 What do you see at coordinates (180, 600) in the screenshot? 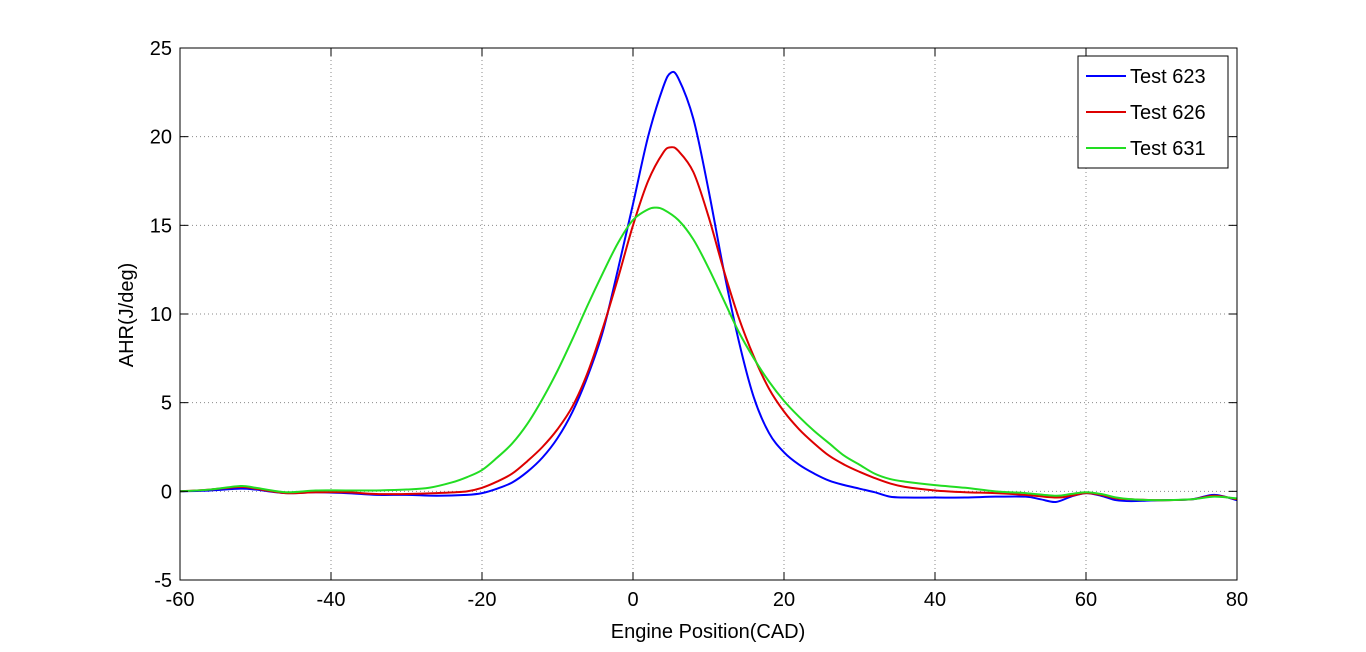
I see `x-tick-label: -60` at bounding box center [180, 600].